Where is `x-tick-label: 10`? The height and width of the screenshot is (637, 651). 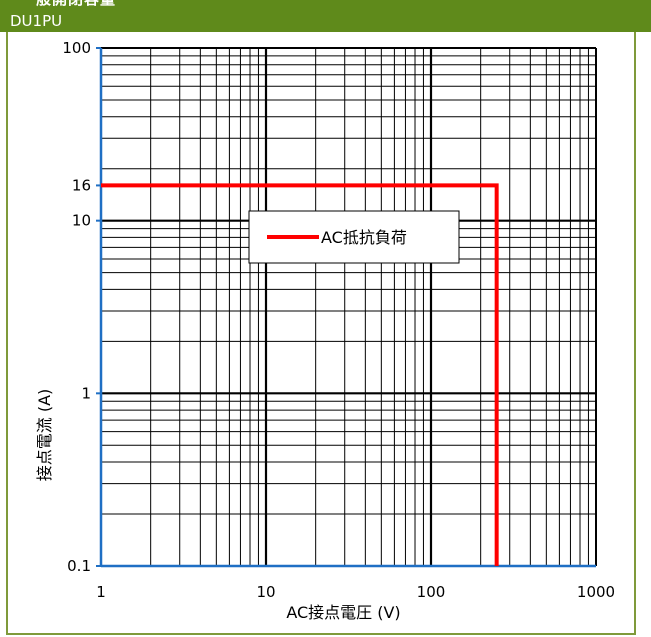 x-tick-label: 10 is located at coordinates (265, 592).